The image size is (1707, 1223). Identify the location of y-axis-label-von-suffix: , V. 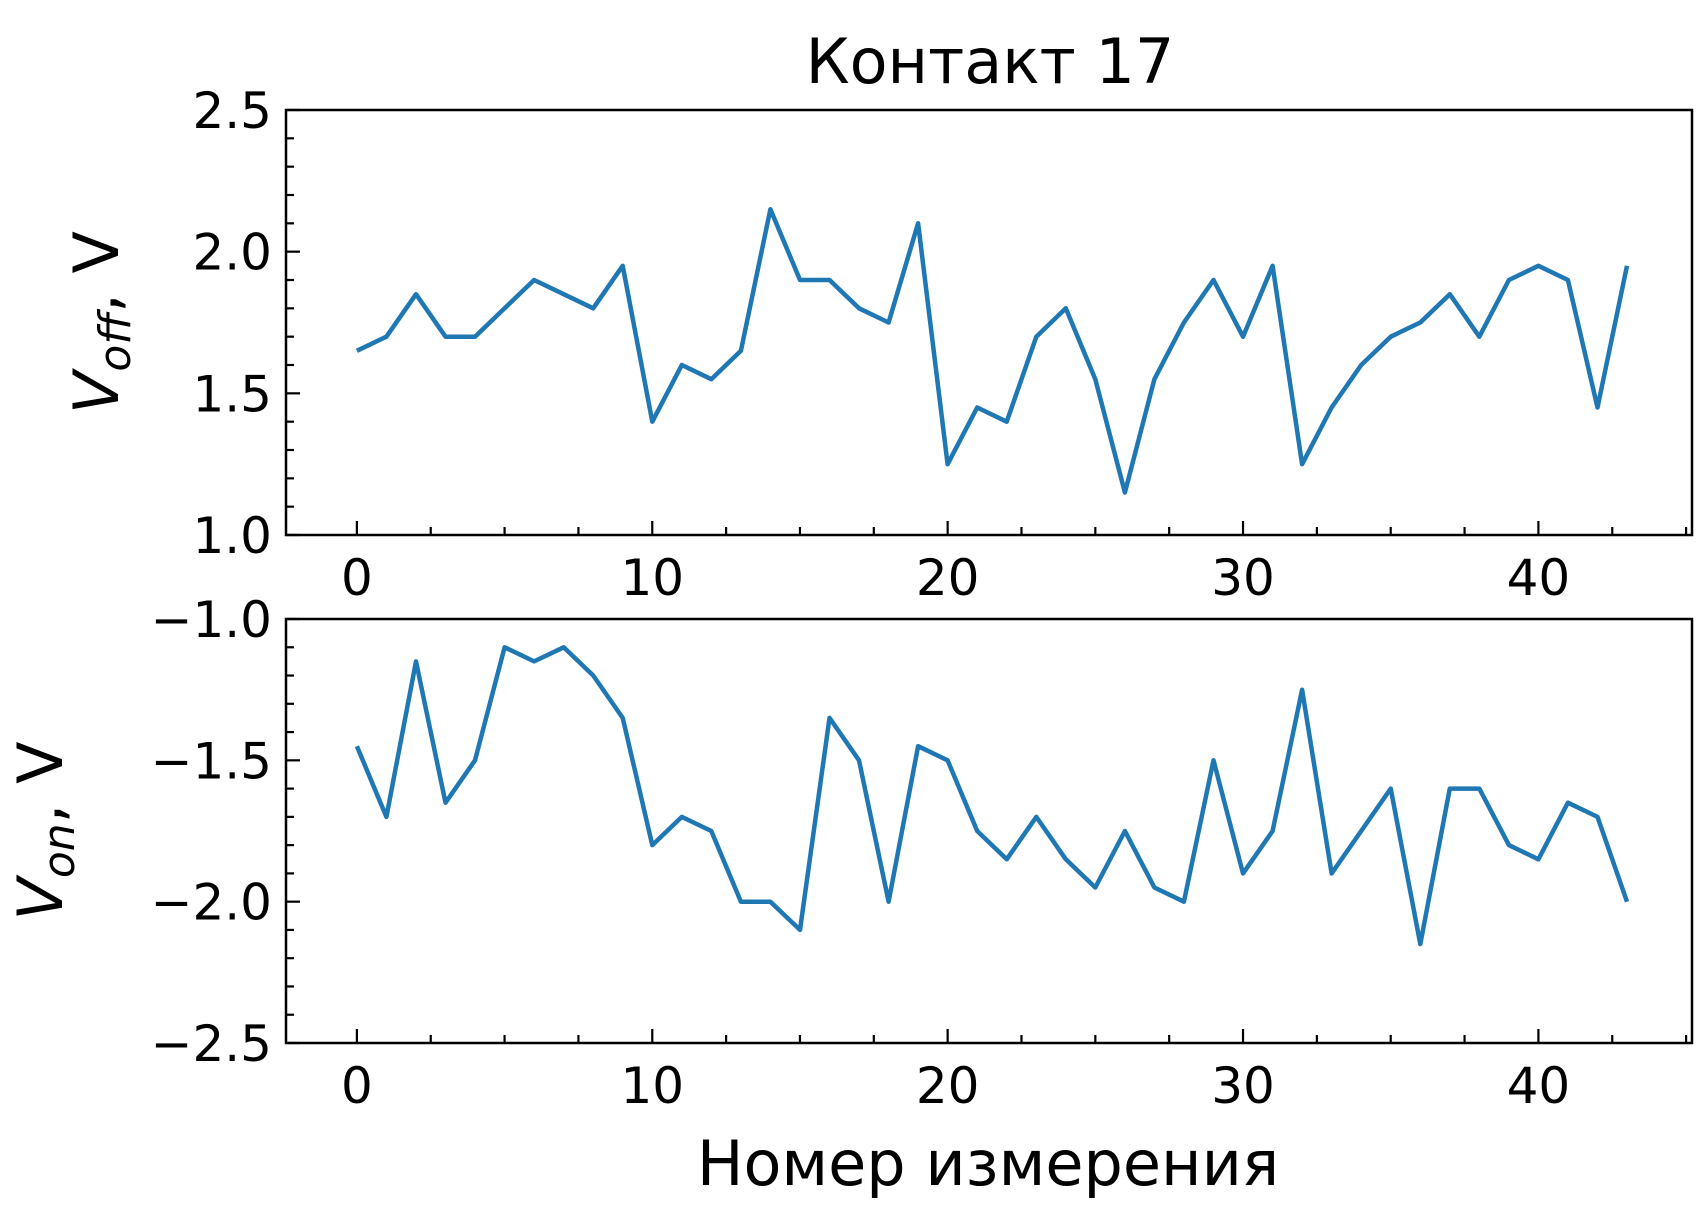
(40, 782).